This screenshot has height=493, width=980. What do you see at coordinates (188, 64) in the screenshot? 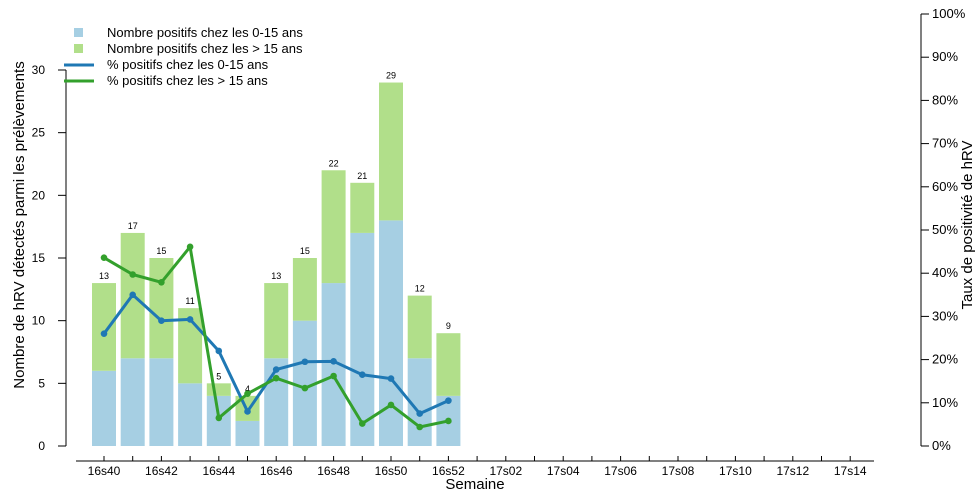
I see `legend-label: % positifs chez les 0-15 ans` at bounding box center [188, 64].